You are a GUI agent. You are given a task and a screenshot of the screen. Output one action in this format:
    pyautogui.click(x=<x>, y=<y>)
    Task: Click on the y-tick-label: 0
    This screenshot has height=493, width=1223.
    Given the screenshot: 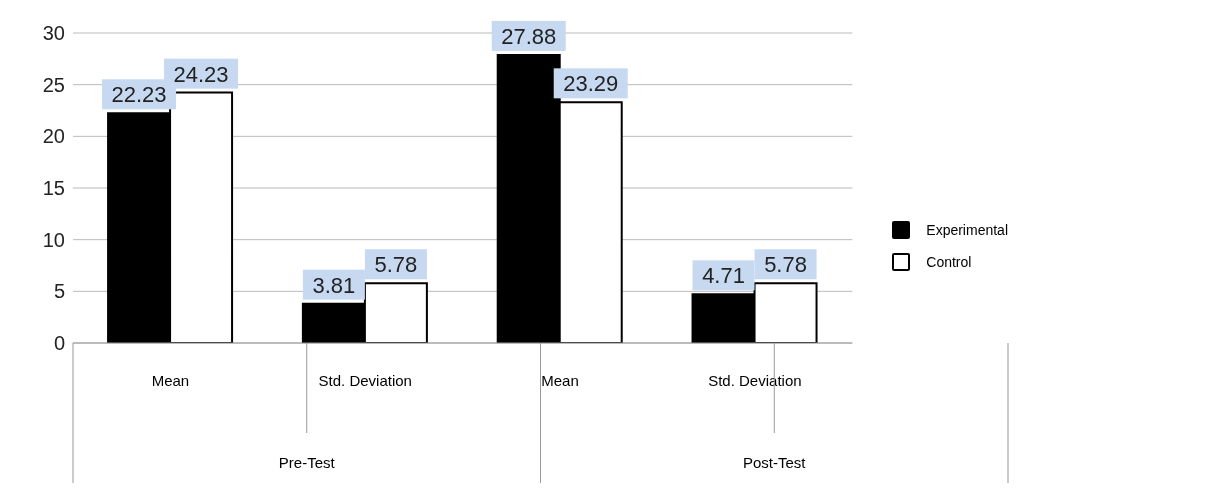 What is the action you would take?
    pyautogui.click(x=59, y=343)
    